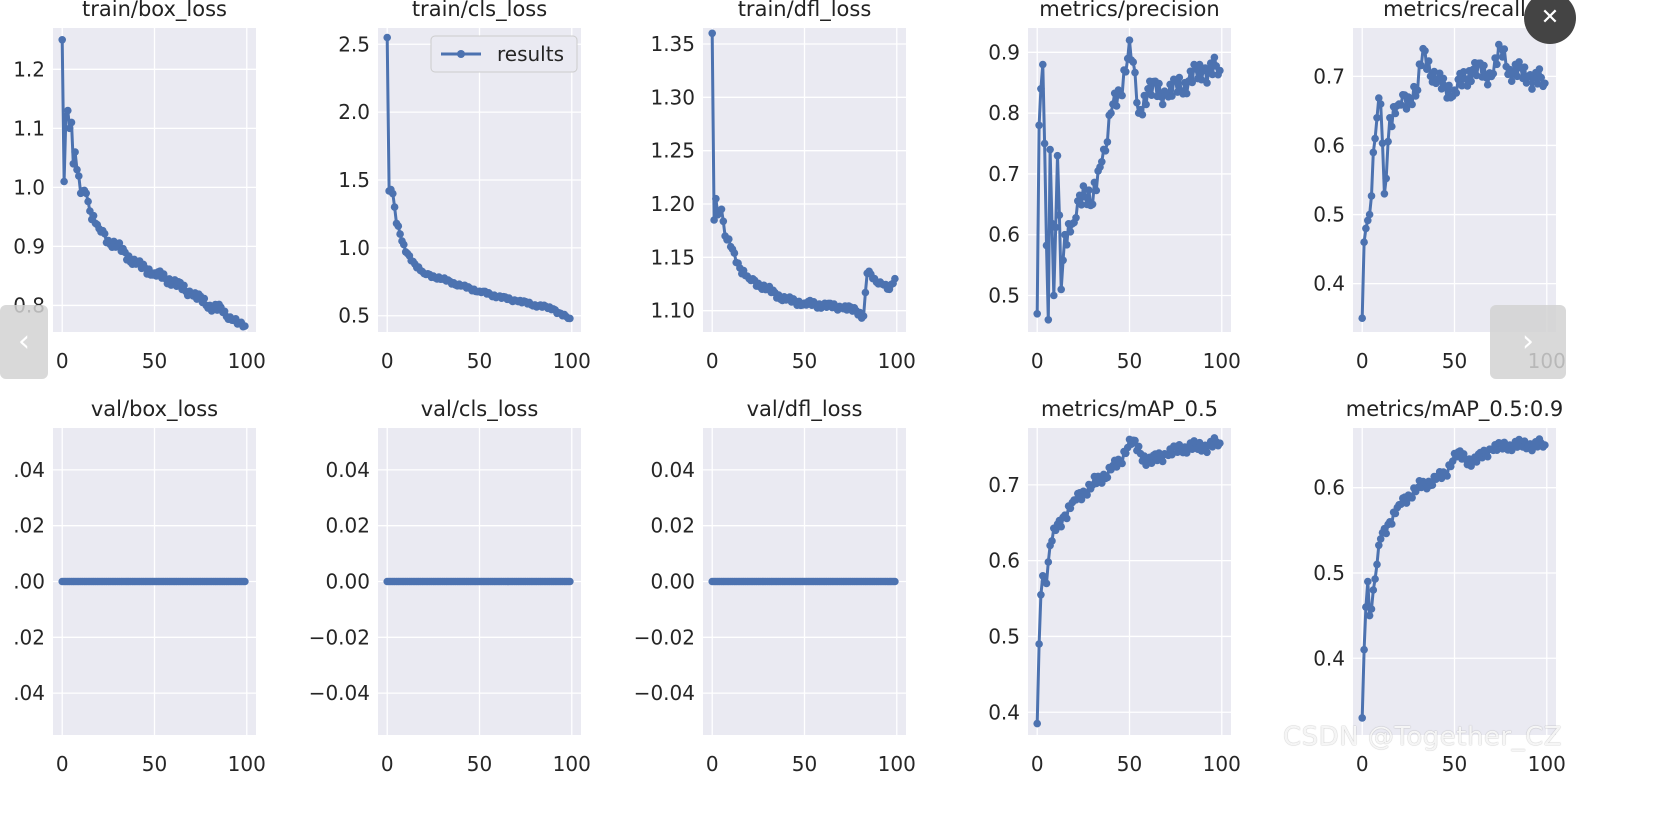 The height and width of the screenshot is (814, 1666). Describe the element at coordinates (1004, 113) in the screenshot. I see `y-tick-label: 0.8` at that location.